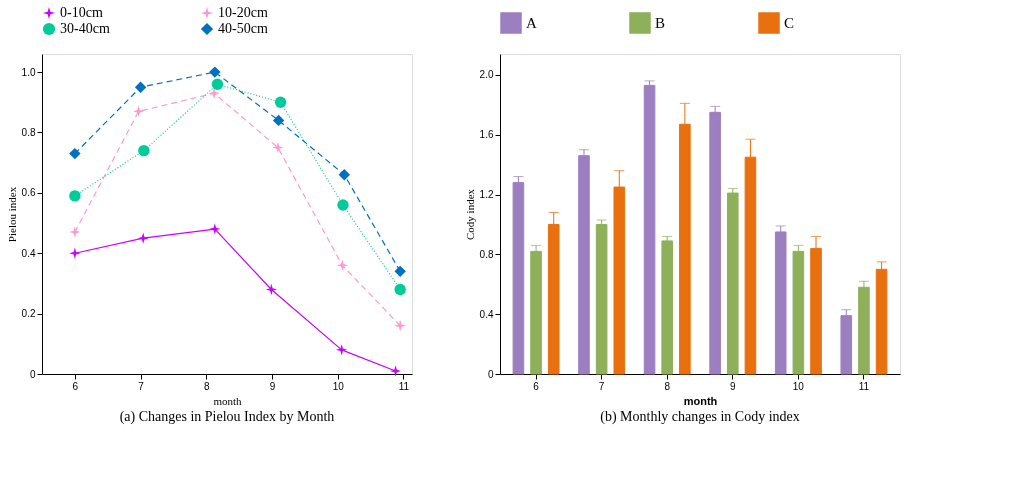  I want to click on y-tick-label: 1.2, so click(486, 195).